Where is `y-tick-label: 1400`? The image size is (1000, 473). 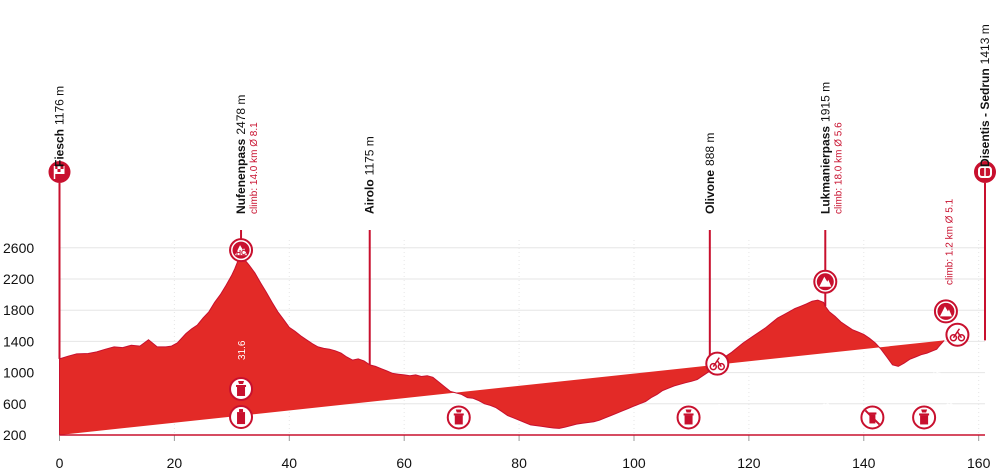 y-tick-label: 1400 is located at coordinates (18, 341).